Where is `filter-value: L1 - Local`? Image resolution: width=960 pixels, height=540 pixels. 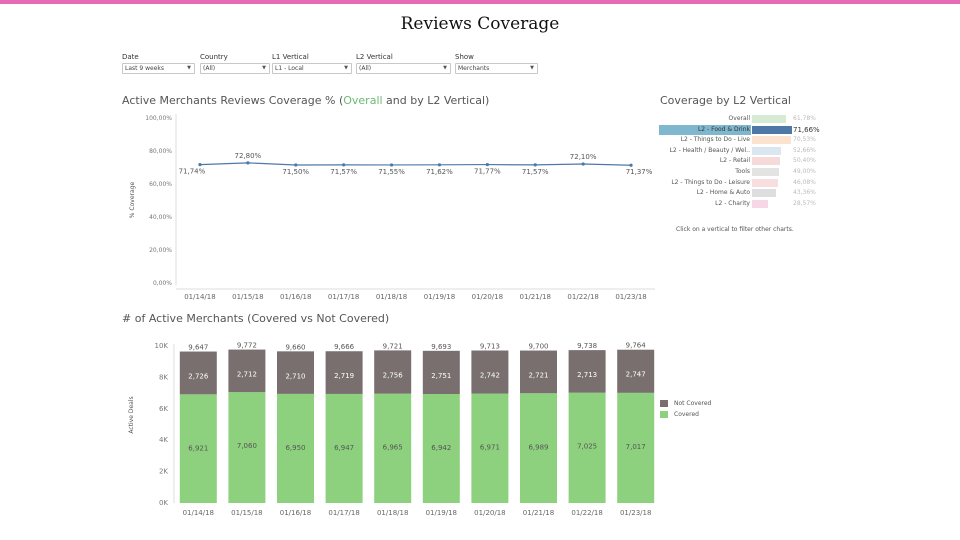
filter-value: L1 - Local is located at coordinates (289, 68).